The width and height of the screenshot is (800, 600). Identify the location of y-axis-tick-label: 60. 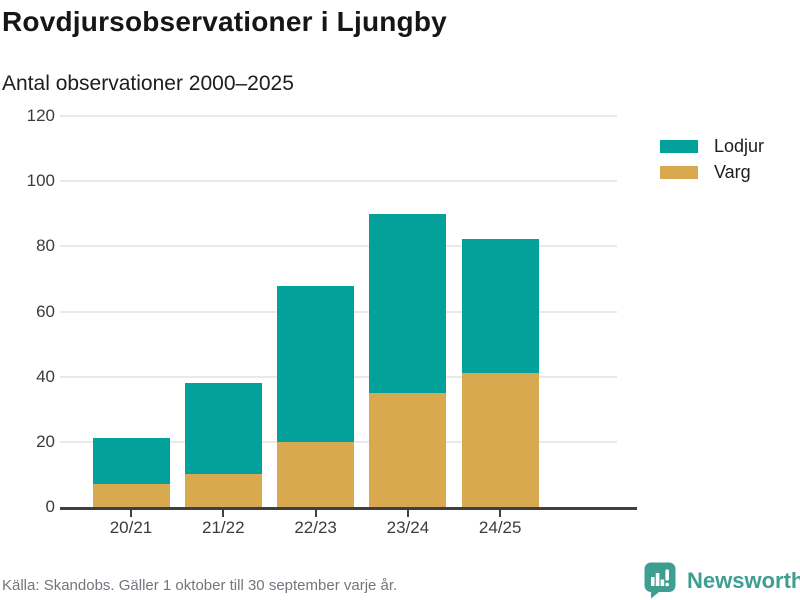
(45, 311).